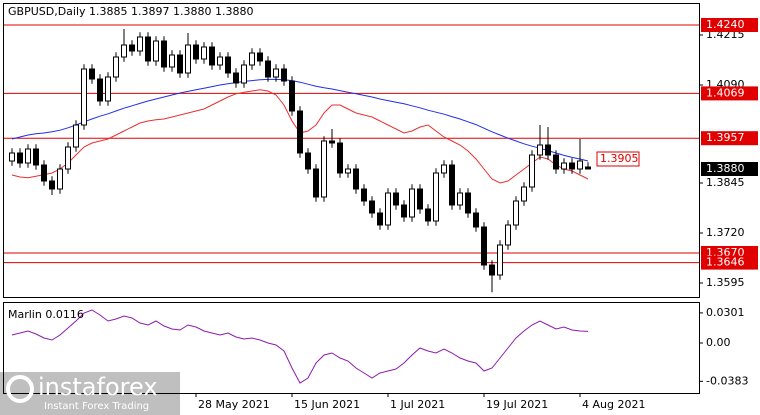 The image size is (760, 415). Describe the element at coordinates (300, 346) in the screenshot. I see `indicator-line` at that location.